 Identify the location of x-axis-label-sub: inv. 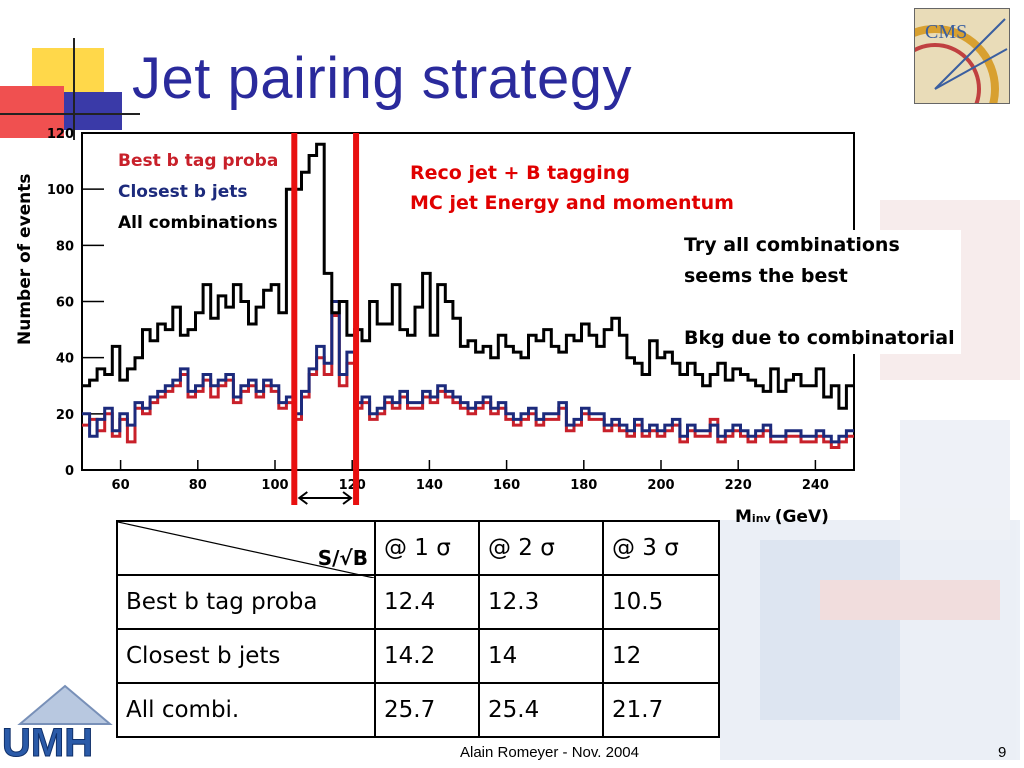
(762, 518).